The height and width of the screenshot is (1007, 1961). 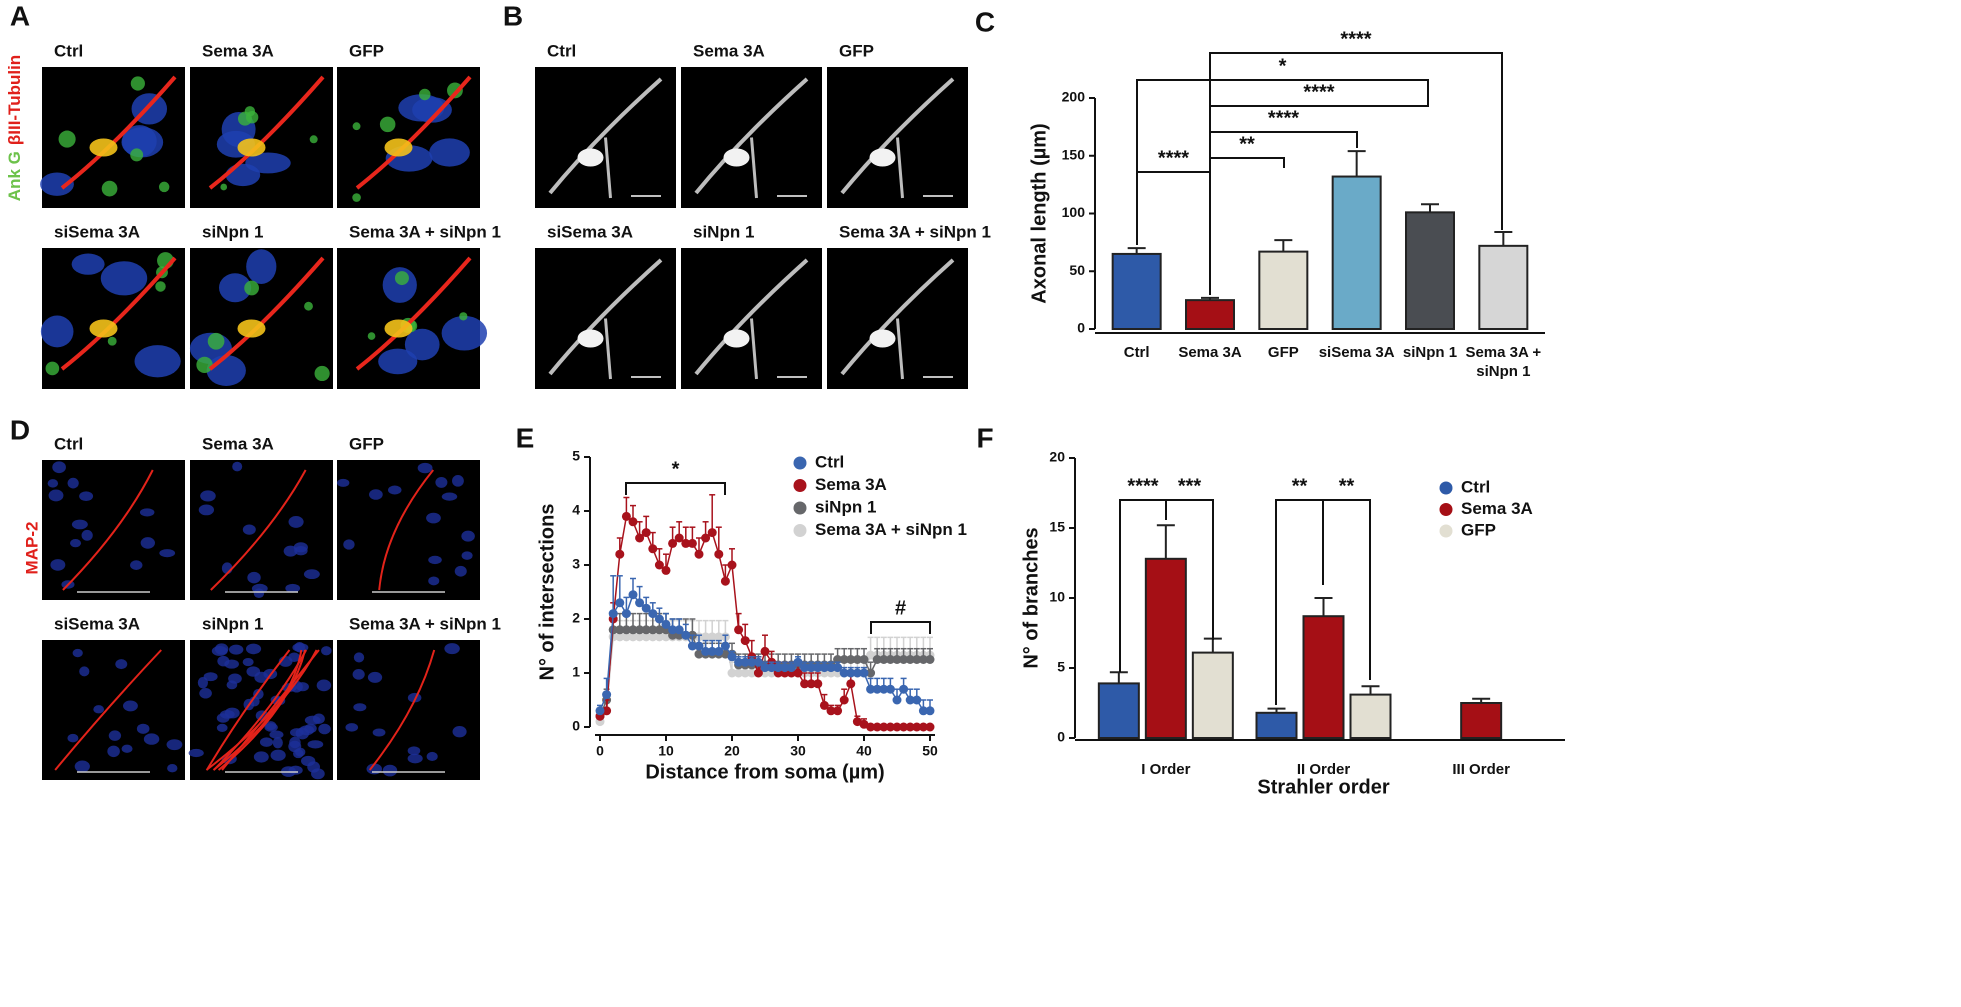 I want to click on legend-label: Sema 3A, so click(x=851, y=484).